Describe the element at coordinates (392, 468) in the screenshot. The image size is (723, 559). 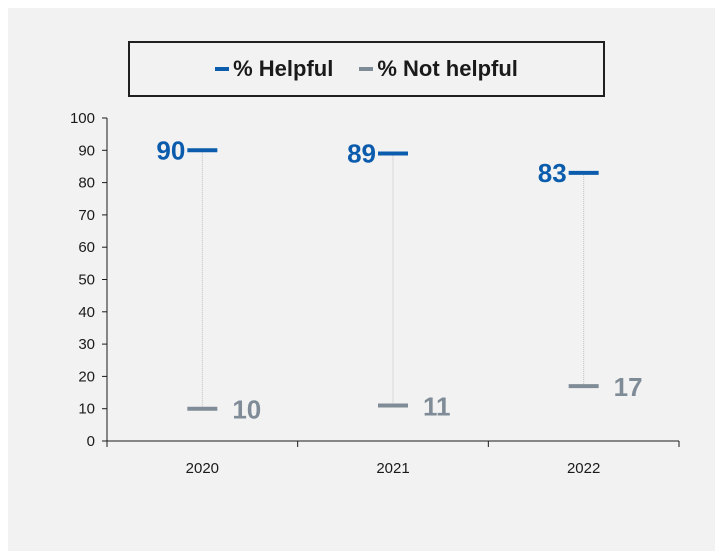
I see `x-tick-label: 2021` at that location.